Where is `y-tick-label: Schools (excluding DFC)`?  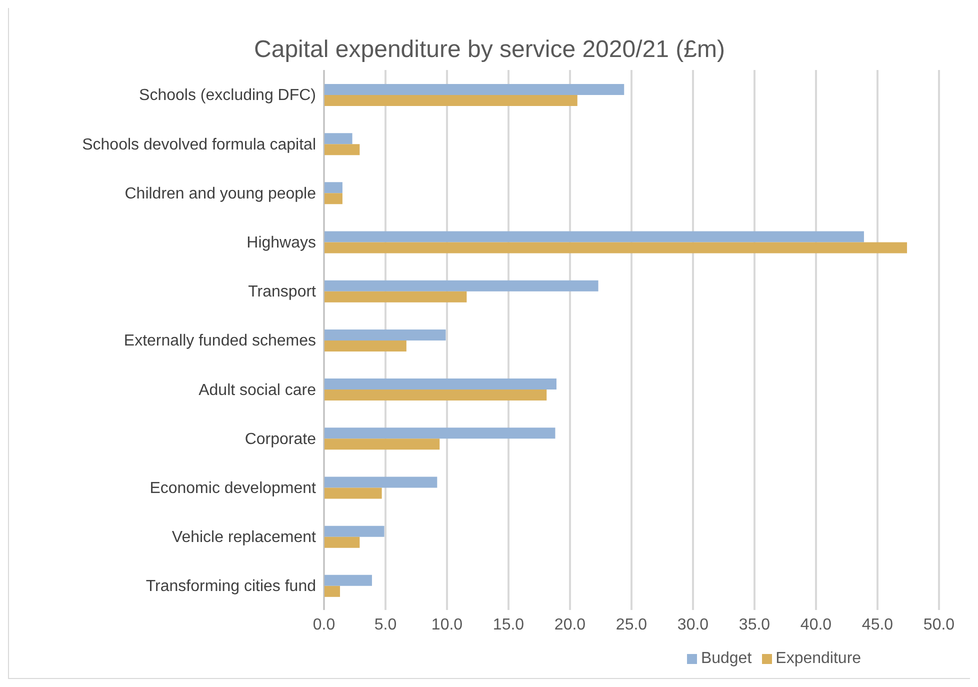 y-tick-label: Schools (excluding DFC) is located at coordinates (227, 95).